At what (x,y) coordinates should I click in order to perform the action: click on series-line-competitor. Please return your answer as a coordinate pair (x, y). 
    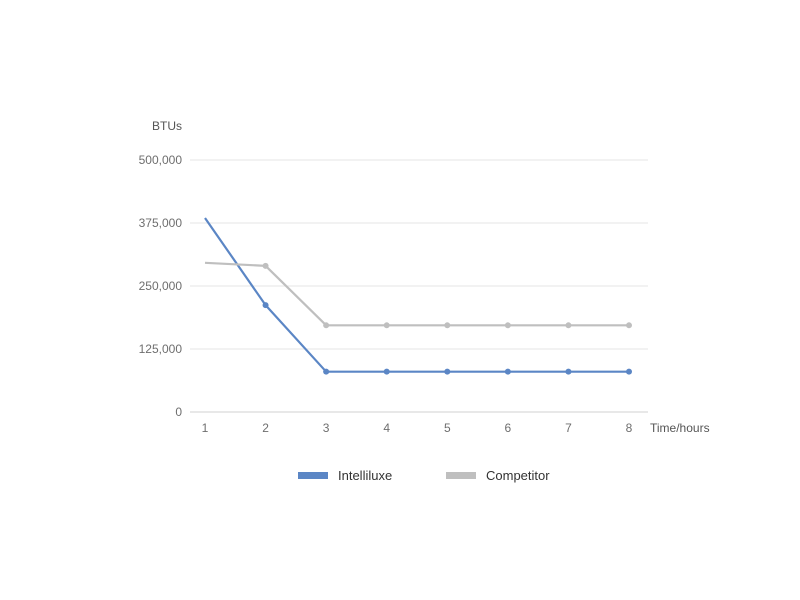
    Looking at the image, I should click on (416, 294).